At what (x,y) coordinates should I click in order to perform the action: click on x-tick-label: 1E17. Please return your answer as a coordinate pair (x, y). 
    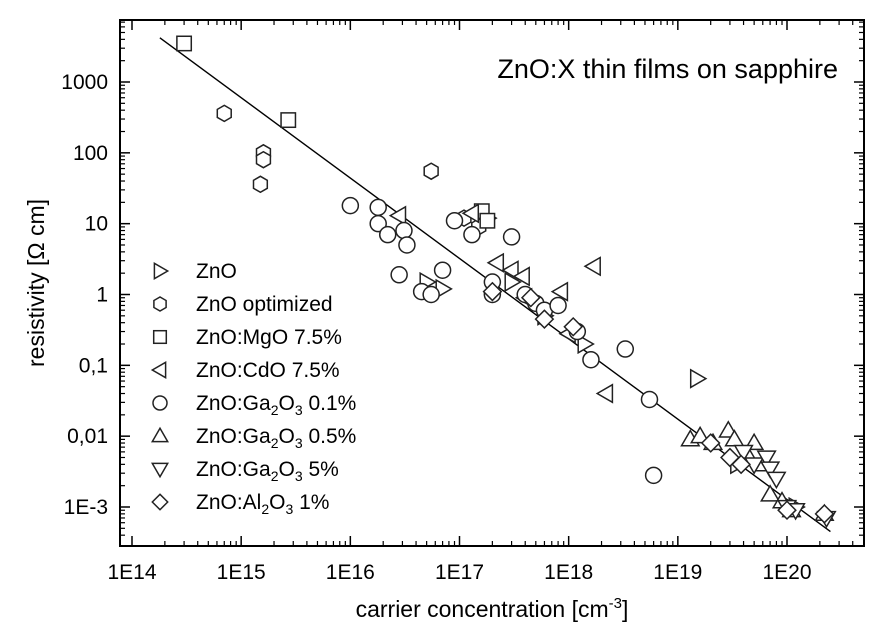
    Looking at the image, I should click on (459, 572).